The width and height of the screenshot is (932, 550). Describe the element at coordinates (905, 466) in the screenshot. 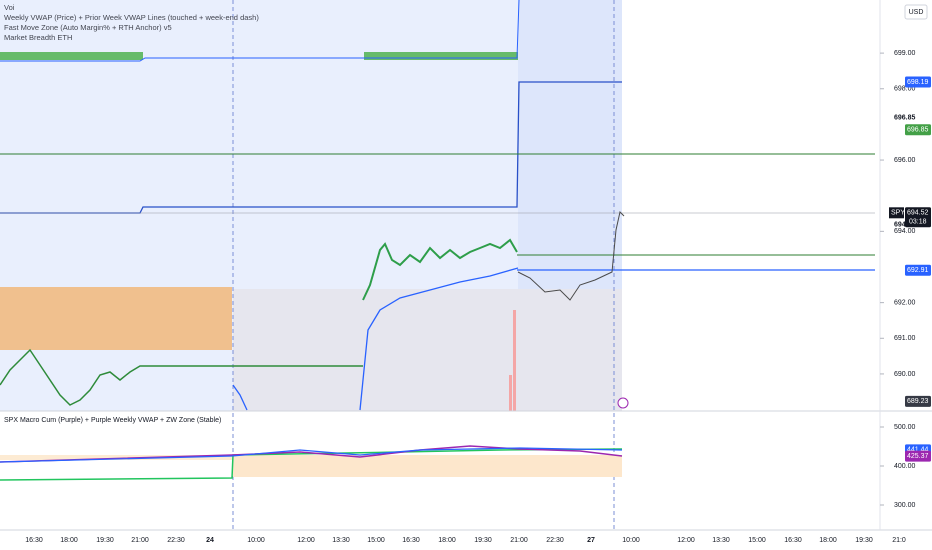

I see `y-tick-label: 400.00` at that location.